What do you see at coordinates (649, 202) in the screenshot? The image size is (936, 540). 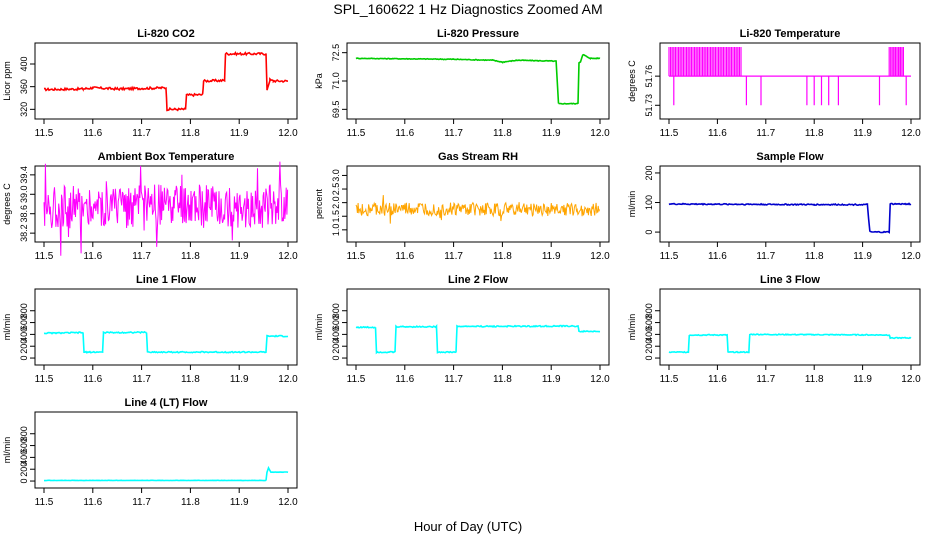 I see `y-tick-label: 100` at bounding box center [649, 202].